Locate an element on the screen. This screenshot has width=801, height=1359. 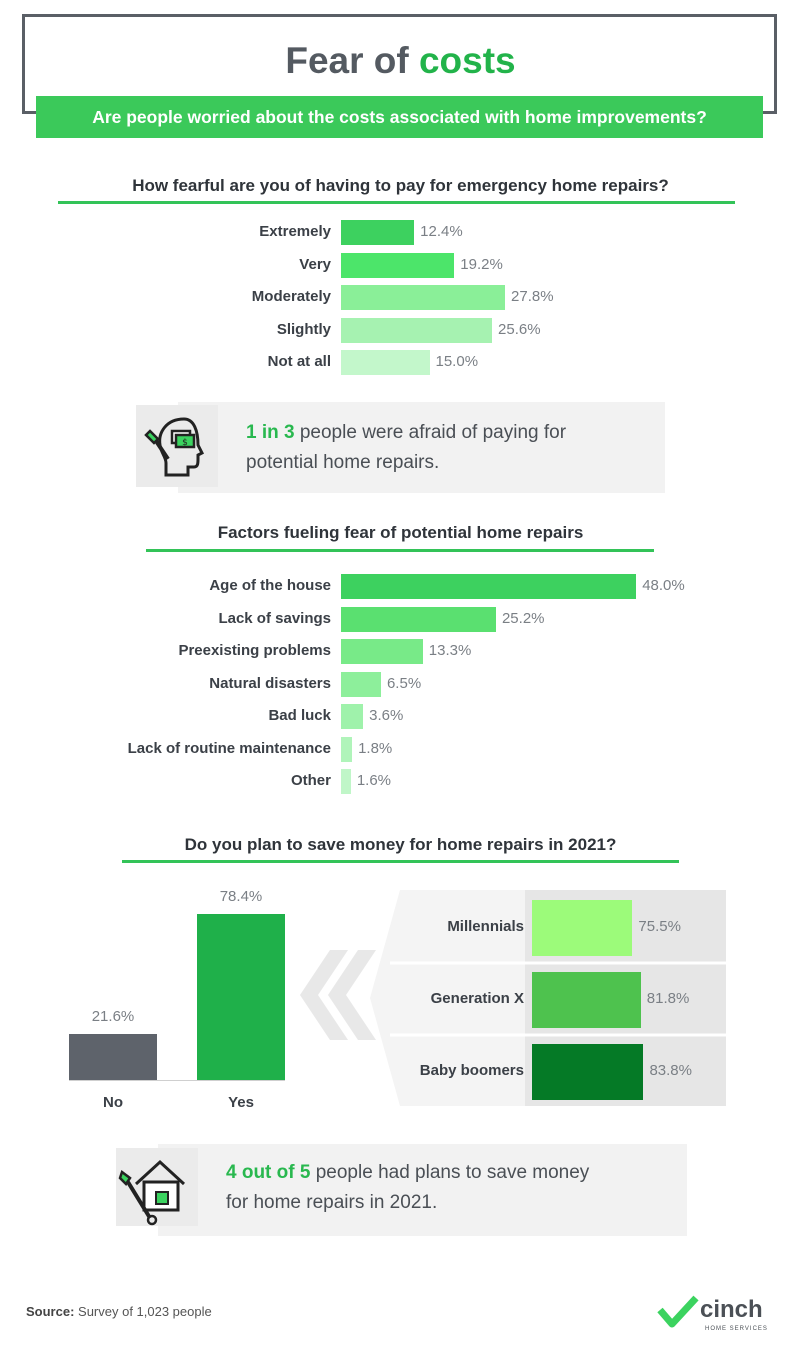
bar-value-label: 1.6% is located at coordinates (374, 780).